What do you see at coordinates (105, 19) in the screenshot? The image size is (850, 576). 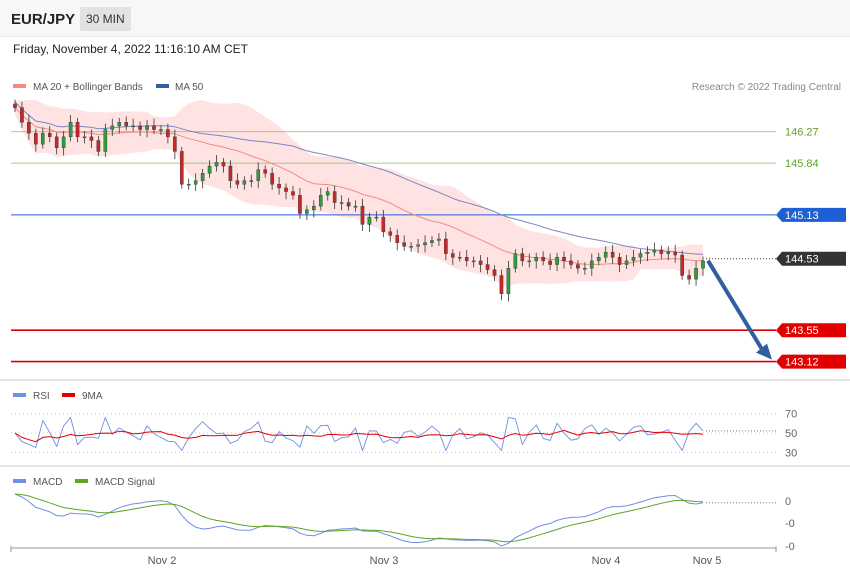 I see `timeframe-button: 30 MIN` at bounding box center [105, 19].